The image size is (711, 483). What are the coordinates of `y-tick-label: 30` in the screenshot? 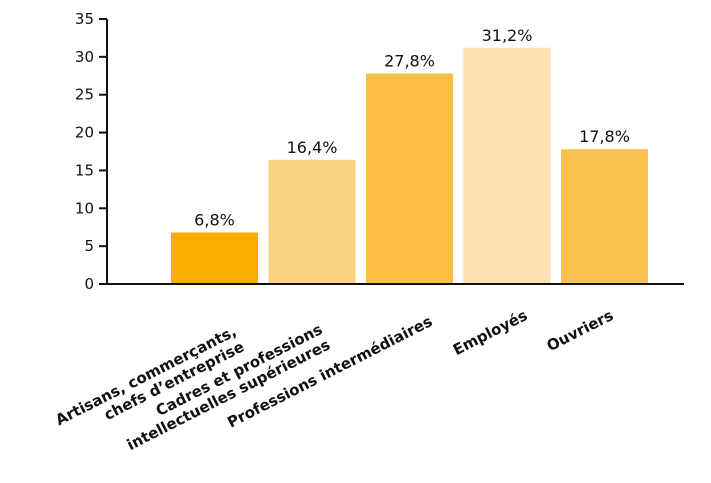 It's located at (84, 57).